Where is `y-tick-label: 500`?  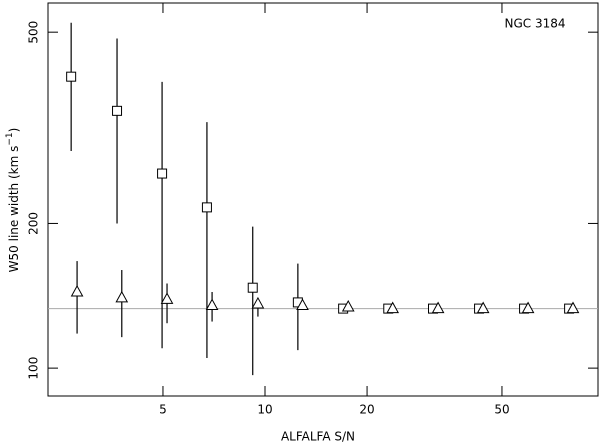 y-tick-label: 500 is located at coordinates (34, 32).